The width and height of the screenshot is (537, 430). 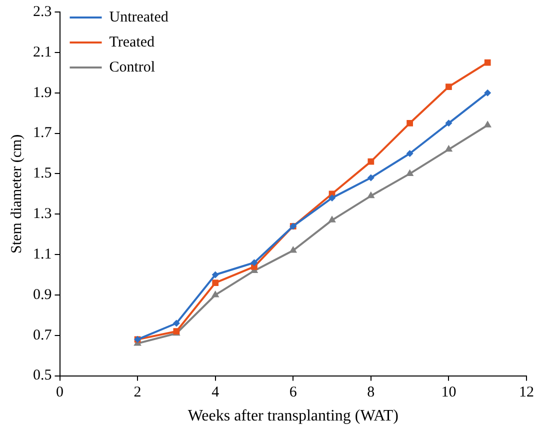 What do you see at coordinates (132, 67) in the screenshot?
I see `legend-label: Control` at bounding box center [132, 67].